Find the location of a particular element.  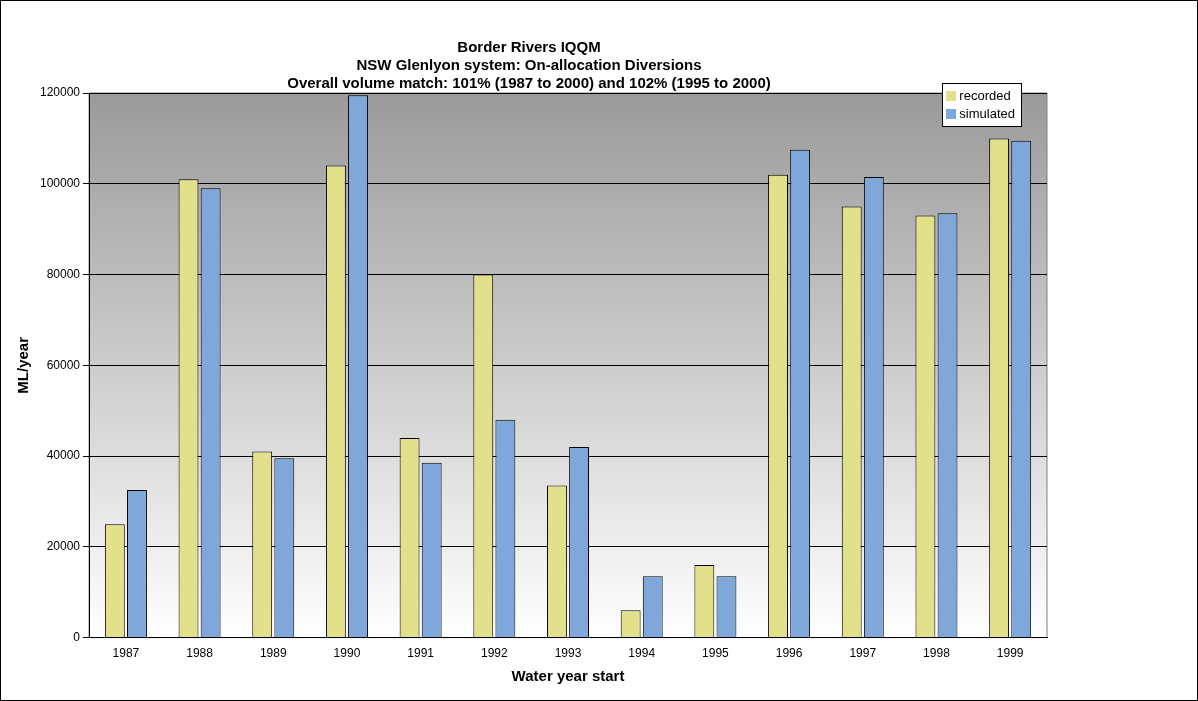

x-tick-label: 1987 is located at coordinates (126, 653).